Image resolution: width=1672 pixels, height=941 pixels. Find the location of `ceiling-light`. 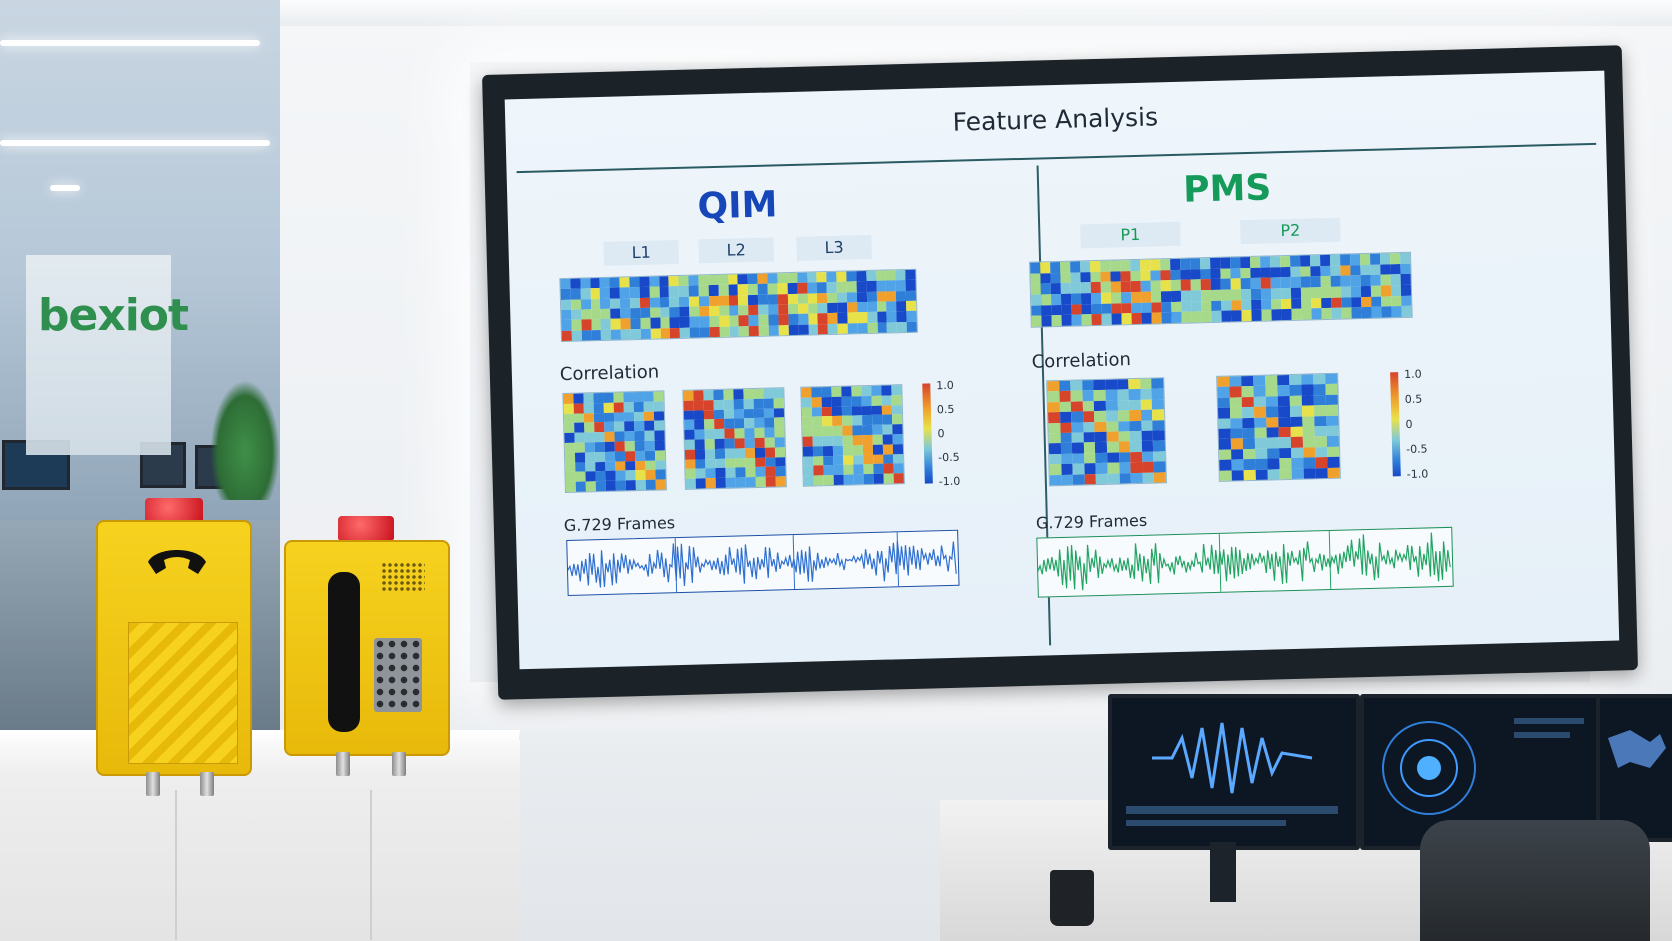

ceiling-light is located at coordinates (135, 143).